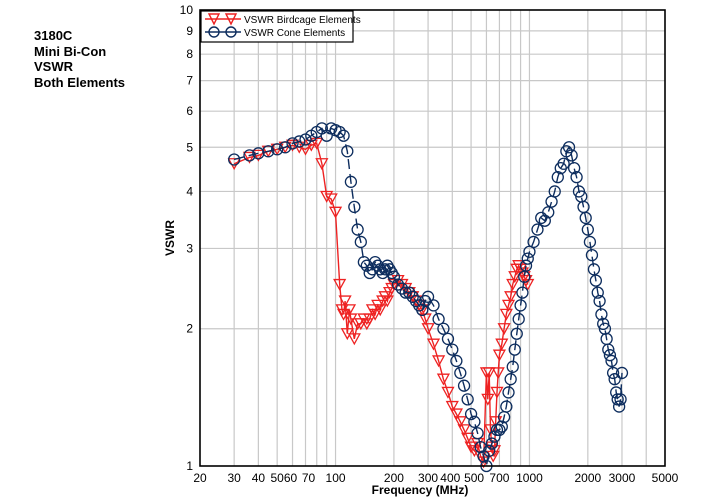 Image resolution: width=720 pixels, height=500 pixels. Describe the element at coordinates (394, 478) in the screenshot. I see `x-tick-label: 200` at that location.